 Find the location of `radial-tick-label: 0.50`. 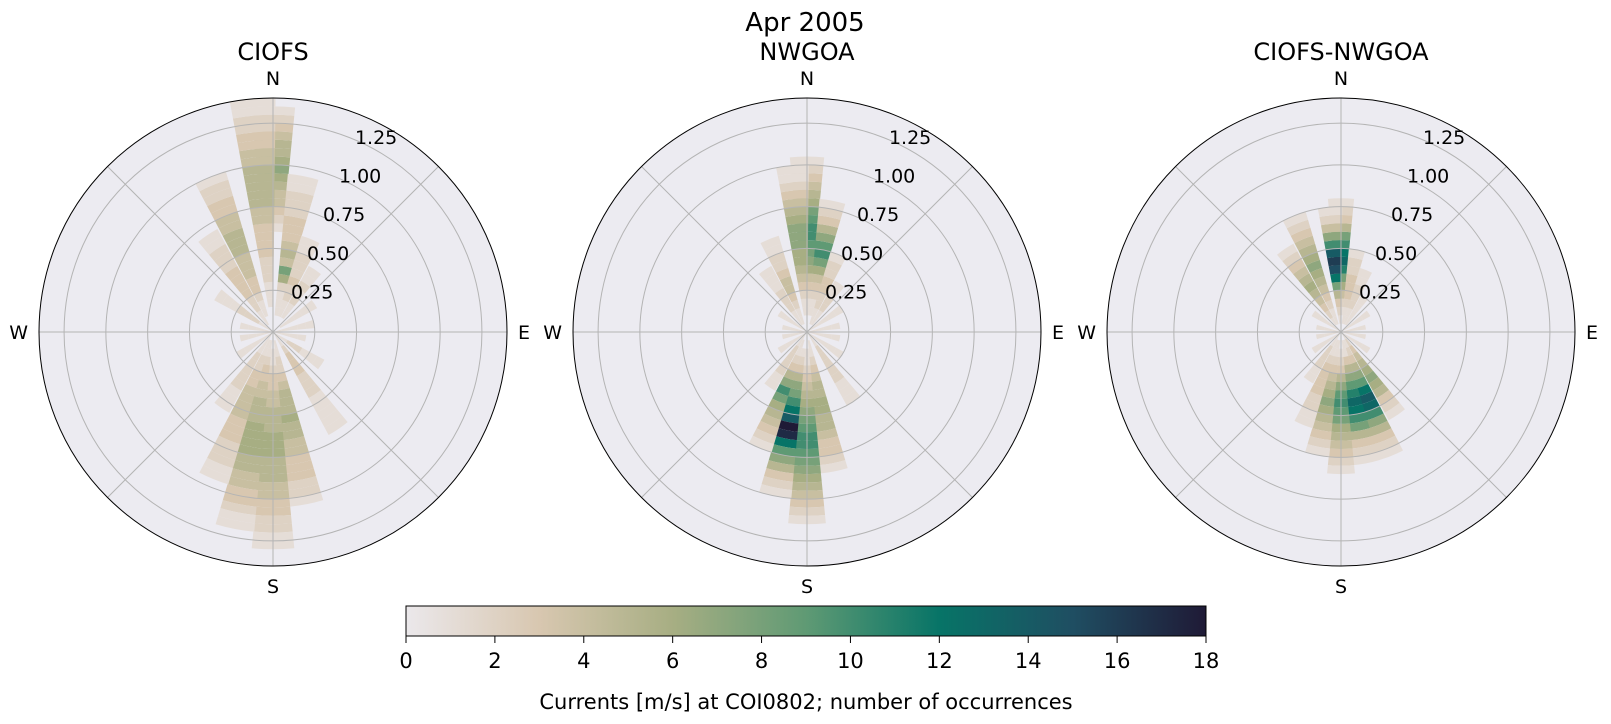

radial-tick-label: 0.50 is located at coordinates (862, 254).